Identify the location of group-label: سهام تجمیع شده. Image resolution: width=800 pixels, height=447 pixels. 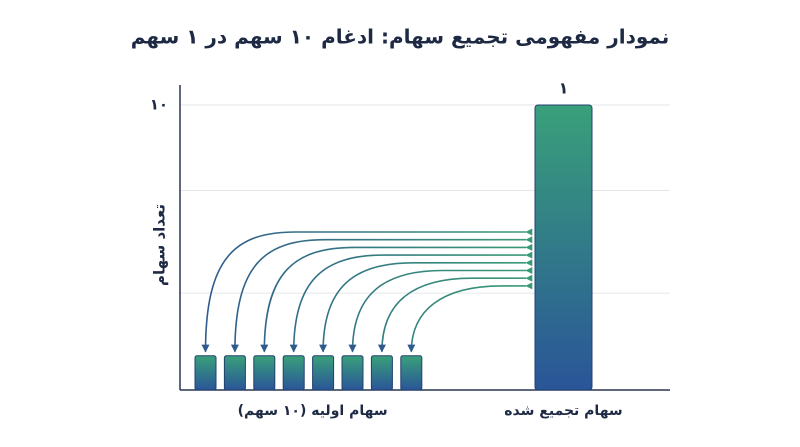
(563, 411).